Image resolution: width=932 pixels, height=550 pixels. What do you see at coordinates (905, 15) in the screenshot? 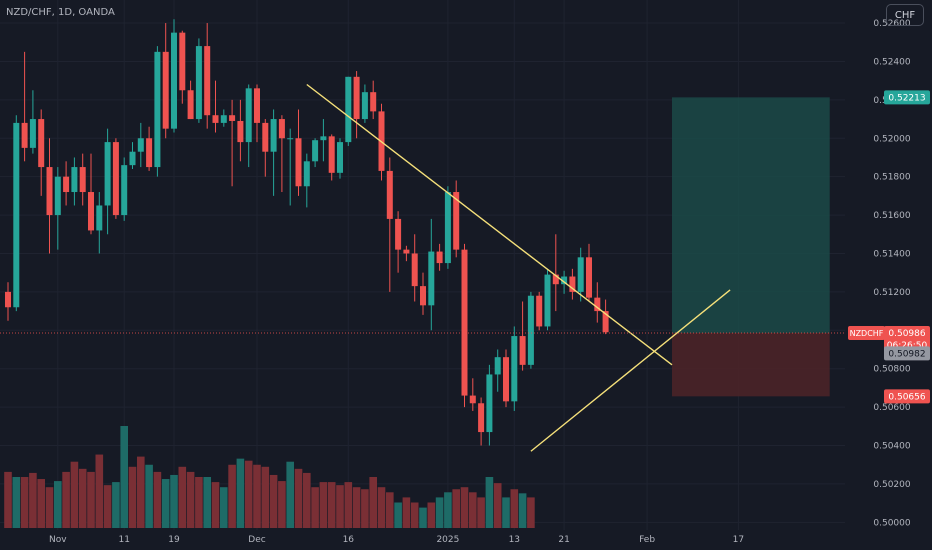
I see `currency-selector-button: CHF` at bounding box center [905, 15].